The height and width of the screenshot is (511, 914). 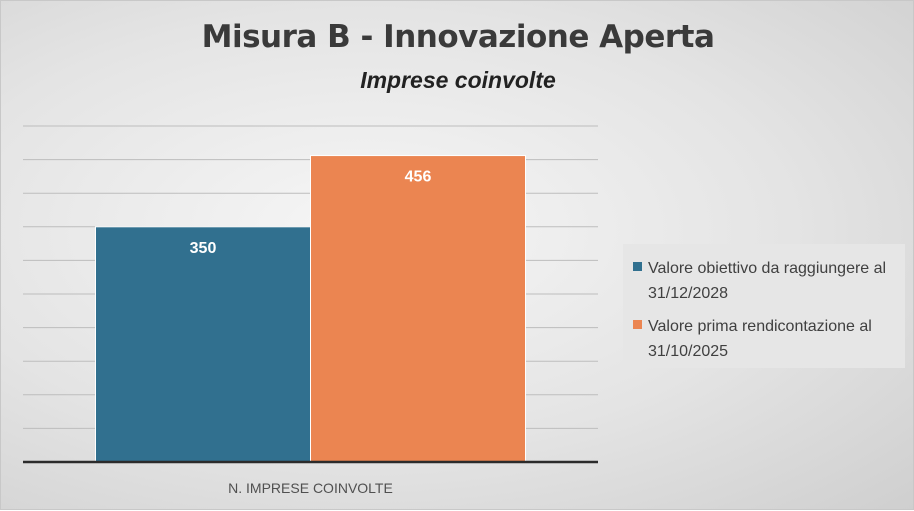 I want to click on chart-subtitle: Imprese coinvolte, so click(x=458, y=80).